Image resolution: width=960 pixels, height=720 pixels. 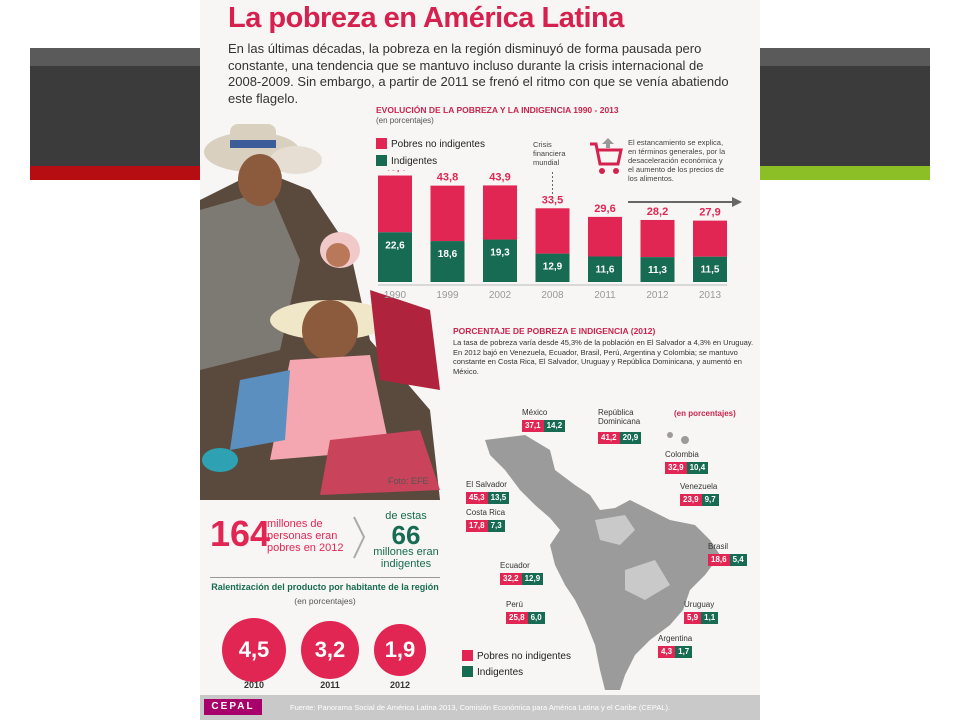 I want to click on bar-chart-subtitle: (en porcentajes), so click(x=405, y=120).